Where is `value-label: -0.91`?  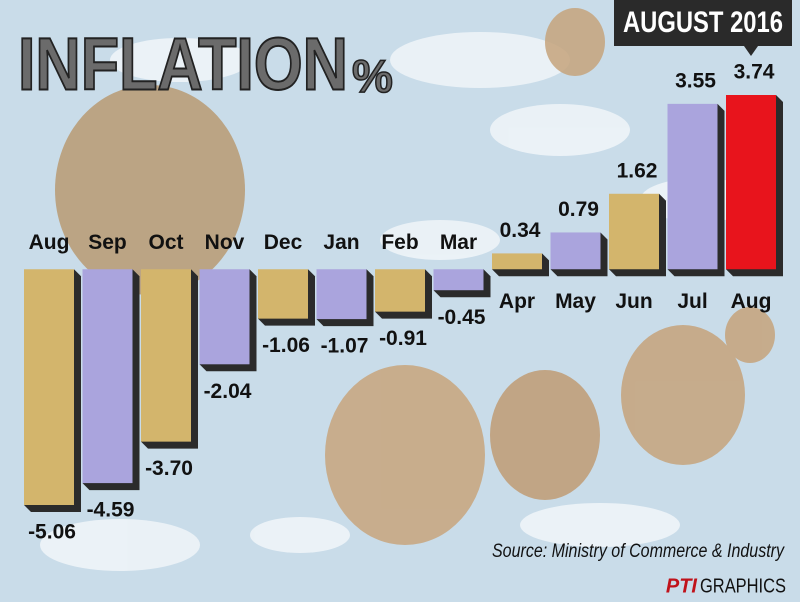 value-label: -0.91 is located at coordinates (403, 338).